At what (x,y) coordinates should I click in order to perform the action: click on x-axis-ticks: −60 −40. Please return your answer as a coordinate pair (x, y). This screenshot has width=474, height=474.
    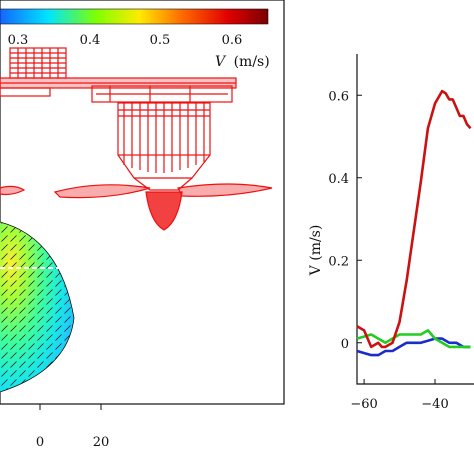
    Looking at the image, I should click on (399, 395).